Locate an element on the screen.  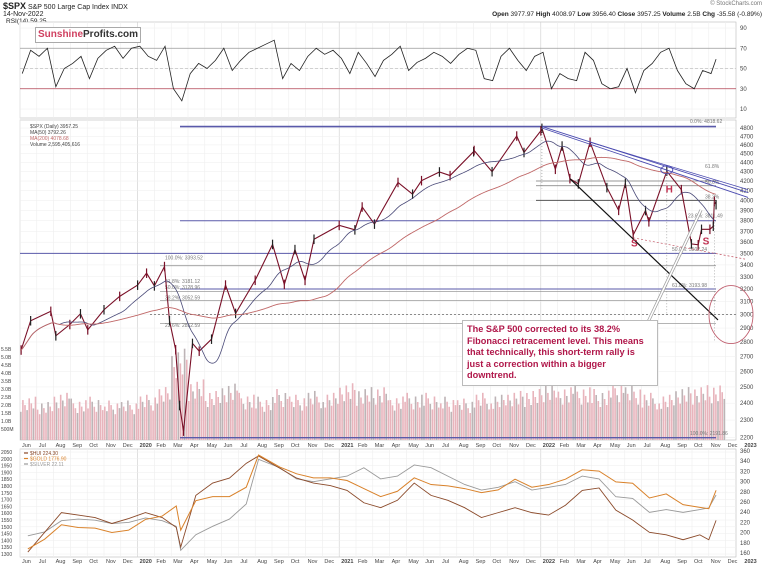
quote-label: Close is located at coordinates (627, 14).